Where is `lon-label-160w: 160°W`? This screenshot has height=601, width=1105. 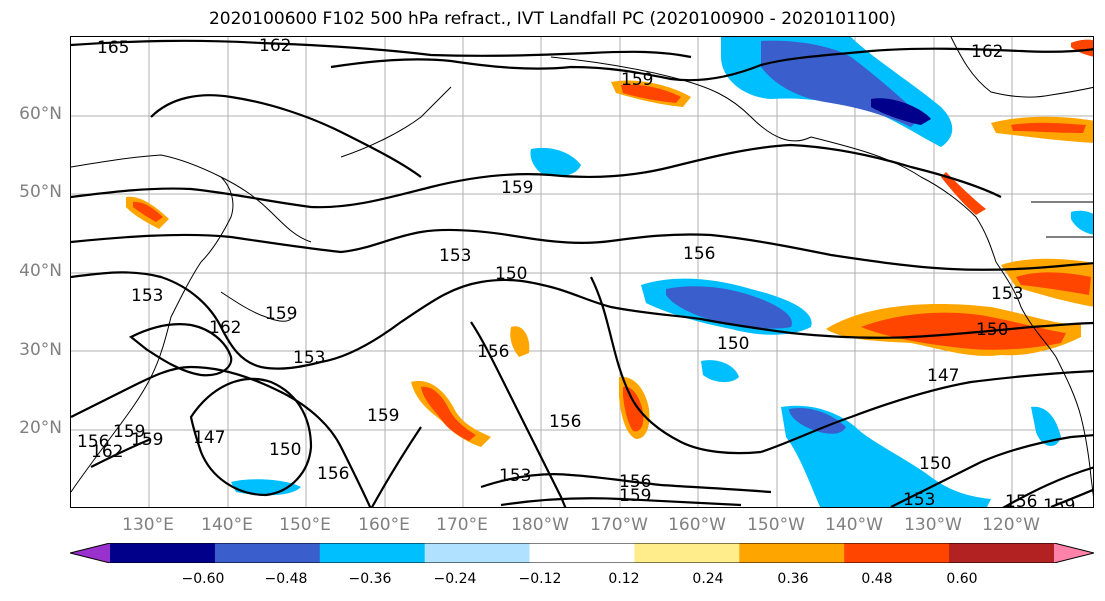 lon-label-160w: 160°W is located at coordinates (697, 525).